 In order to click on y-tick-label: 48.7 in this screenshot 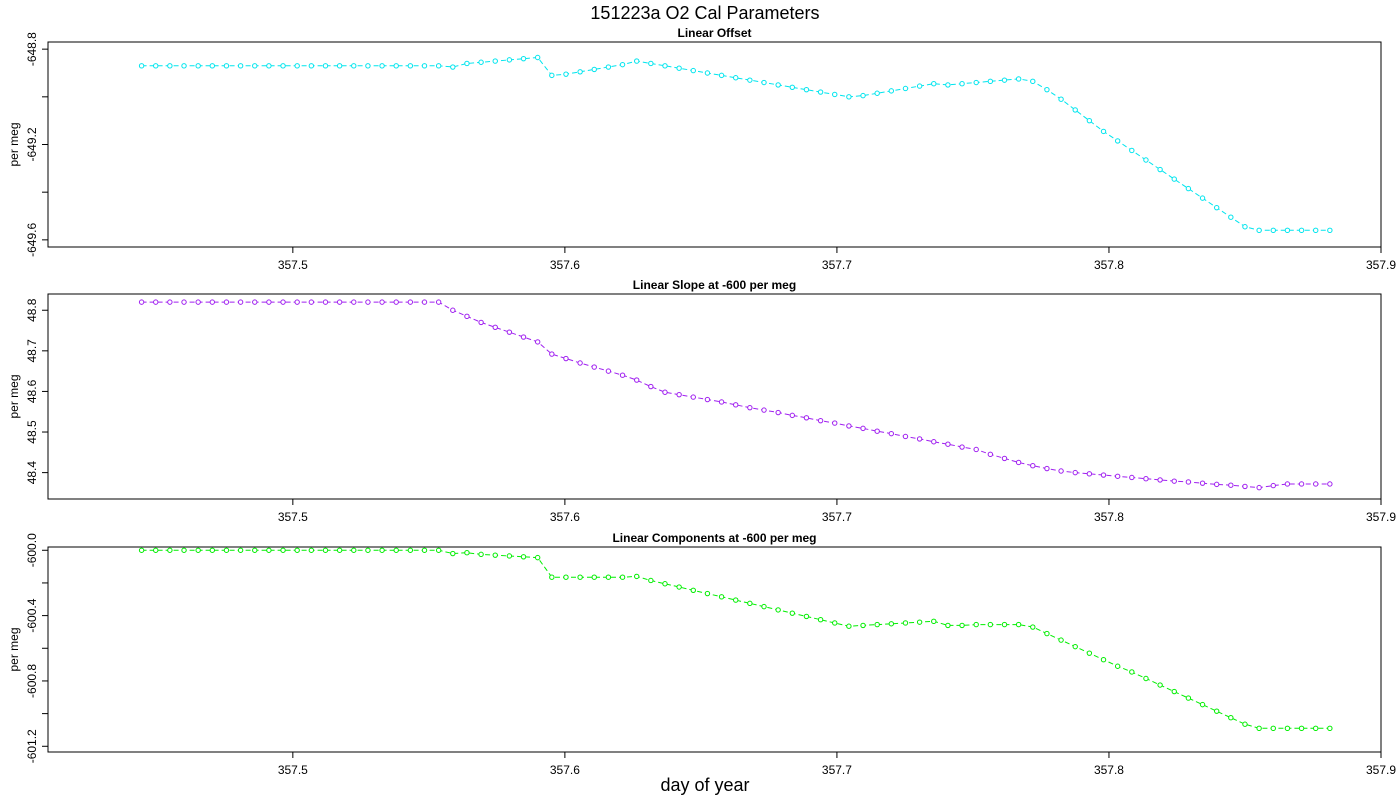, I will do `click(32, 351)`.